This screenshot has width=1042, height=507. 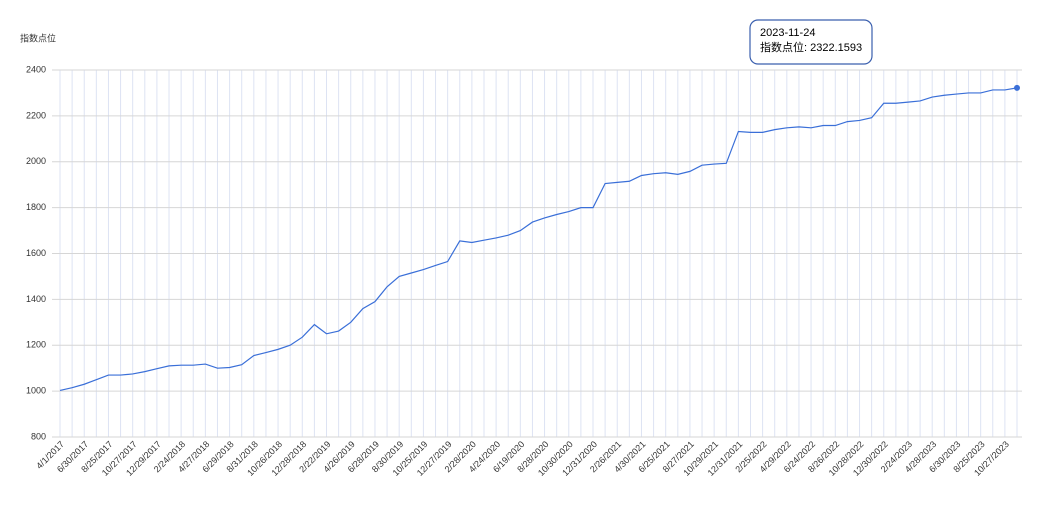 I want to click on y-tick-label: 2000, so click(x=36, y=161).